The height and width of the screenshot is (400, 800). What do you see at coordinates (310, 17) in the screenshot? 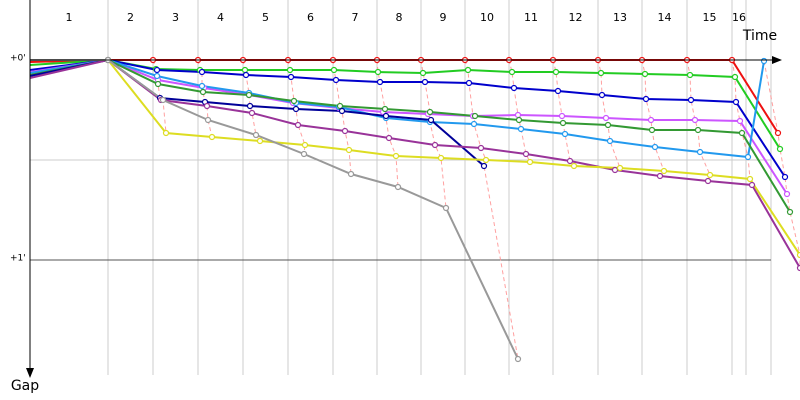
I see `lap-label: 6` at bounding box center [310, 17].